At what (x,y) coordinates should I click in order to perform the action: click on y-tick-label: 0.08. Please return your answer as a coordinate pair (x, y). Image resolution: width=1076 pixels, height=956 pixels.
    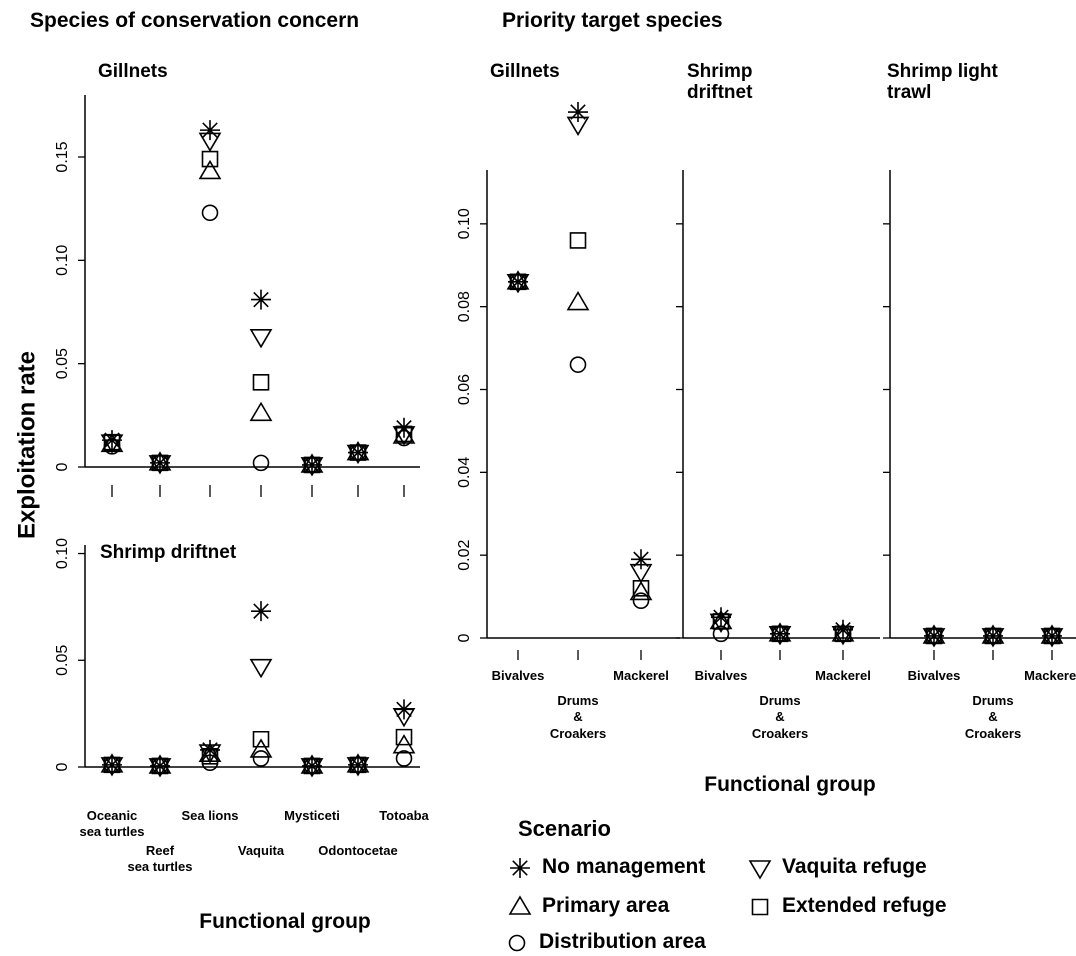
    Looking at the image, I should click on (464, 306).